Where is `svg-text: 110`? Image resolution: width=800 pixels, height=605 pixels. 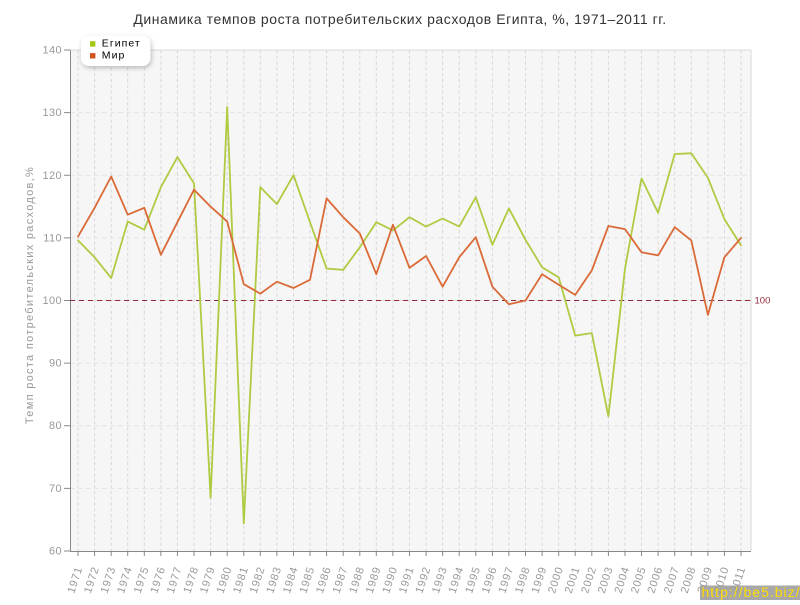 svg-text: 110 is located at coordinates (52, 238).